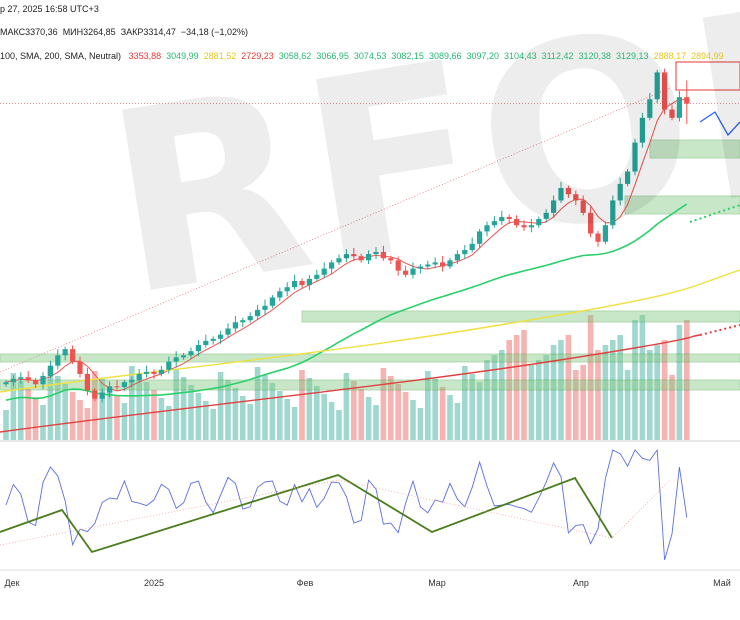  Describe the element at coordinates (295, 56) in the screenshot. I see `indicator-value-4: 3058,62` at that location.